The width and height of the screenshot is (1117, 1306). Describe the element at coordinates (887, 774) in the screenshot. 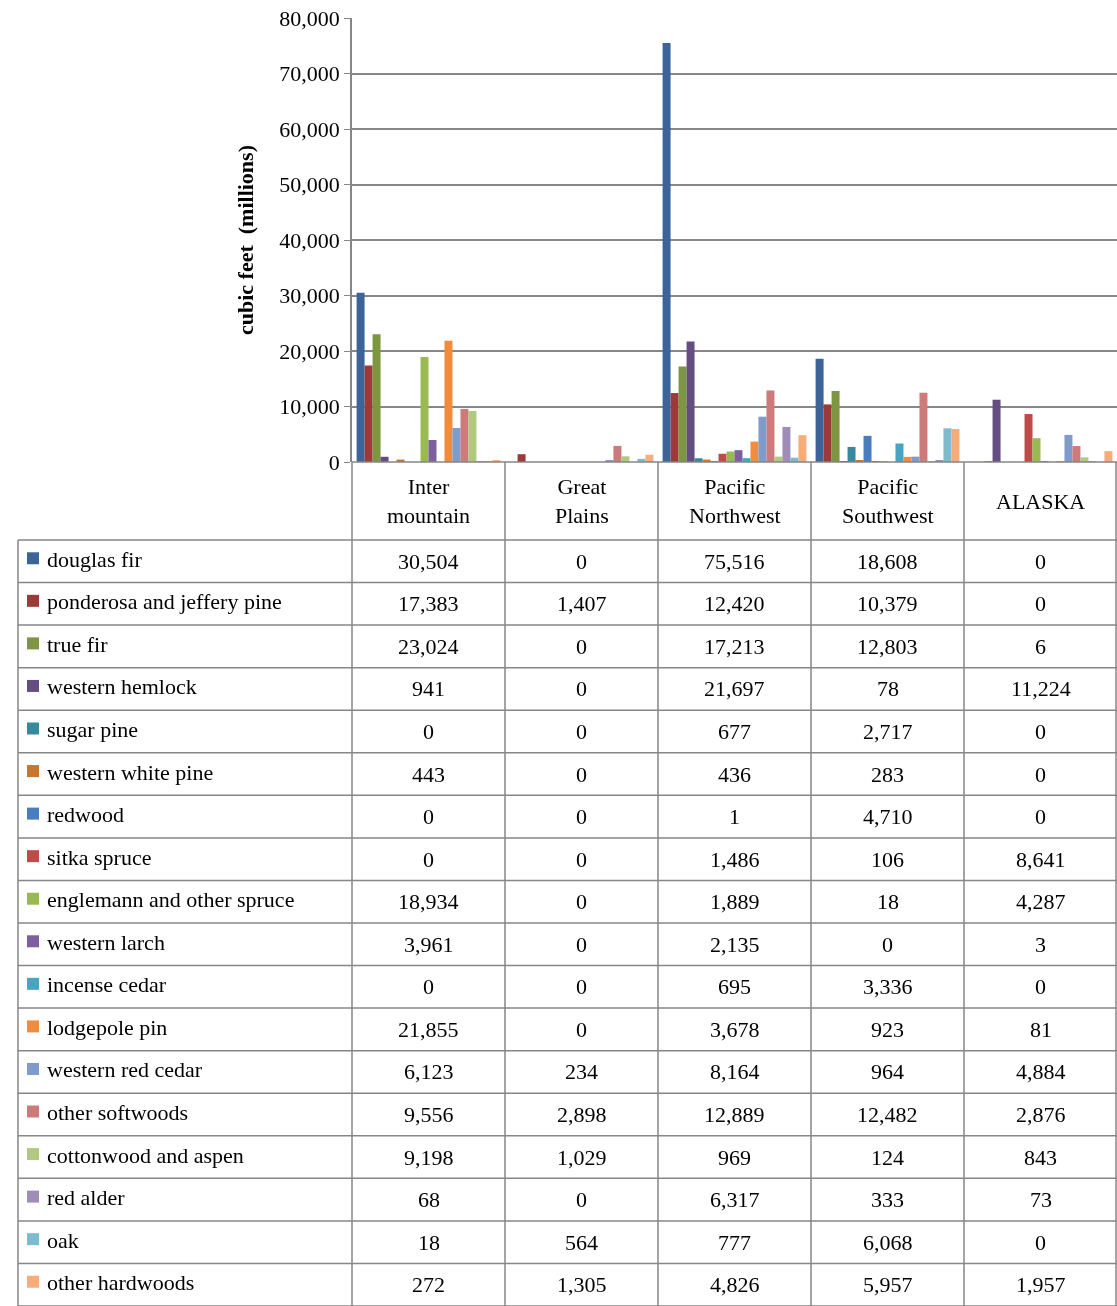

I see `data-label: 283` at that location.